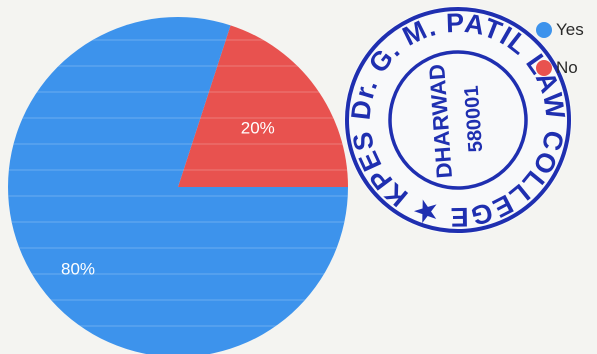 The image size is (597, 354). I want to click on legend-swatch-no, so click(544, 68).